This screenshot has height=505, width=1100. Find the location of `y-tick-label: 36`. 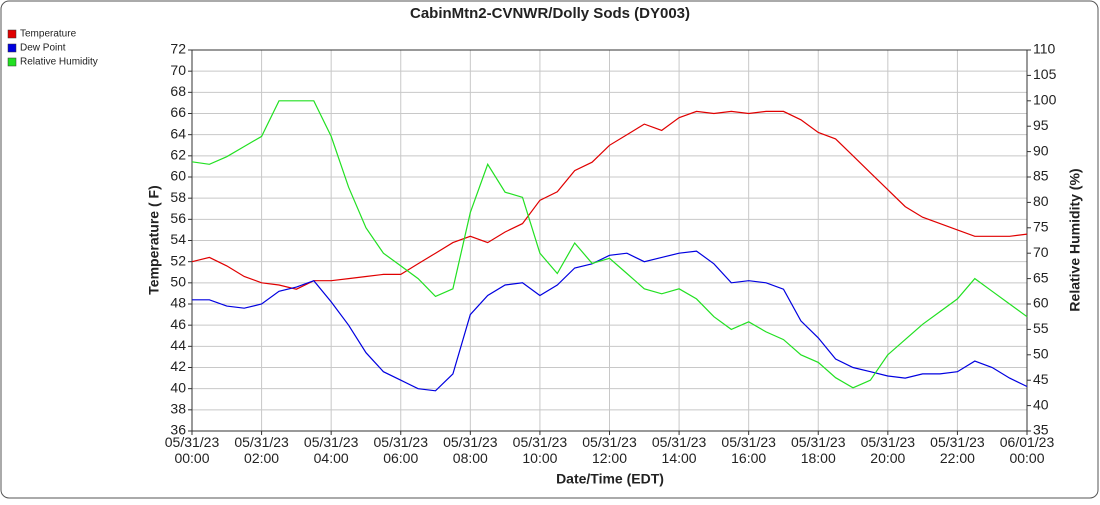

y-tick-label: 36 is located at coordinates (178, 430).